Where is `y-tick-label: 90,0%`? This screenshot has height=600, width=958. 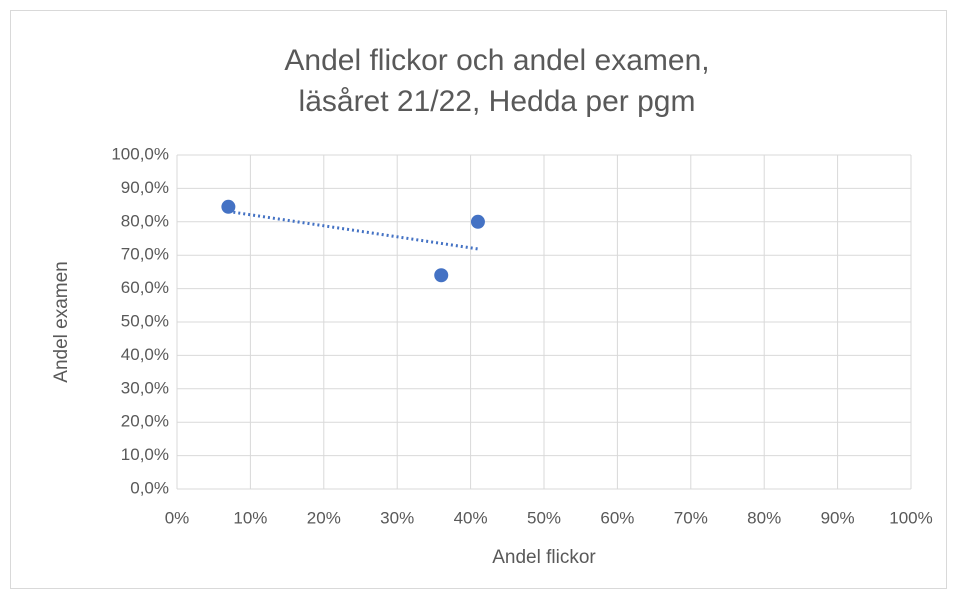 y-tick-label: 90,0% is located at coordinates (145, 187).